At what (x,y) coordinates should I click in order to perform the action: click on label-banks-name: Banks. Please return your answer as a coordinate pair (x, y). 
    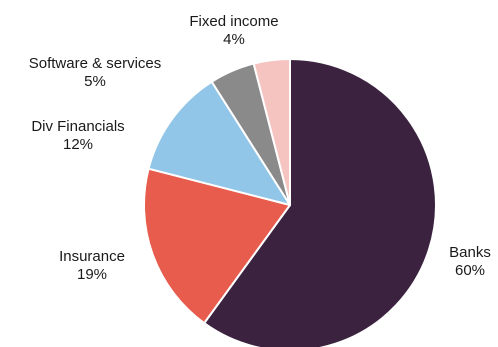
    Looking at the image, I should click on (470, 252).